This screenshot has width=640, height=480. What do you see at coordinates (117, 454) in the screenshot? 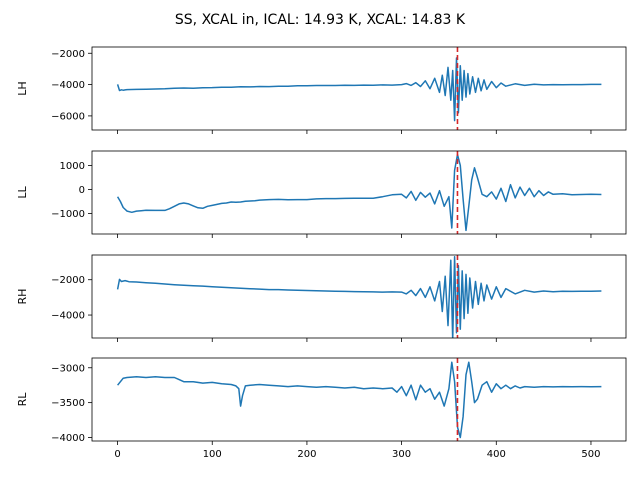
I see `x-tick-label: 0` at bounding box center [117, 454].